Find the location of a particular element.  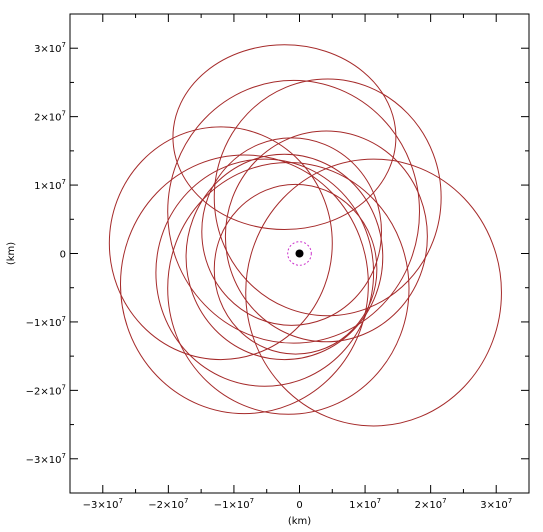

y-tick-label-1-exponent: 7 is located at coordinates (64, 114).